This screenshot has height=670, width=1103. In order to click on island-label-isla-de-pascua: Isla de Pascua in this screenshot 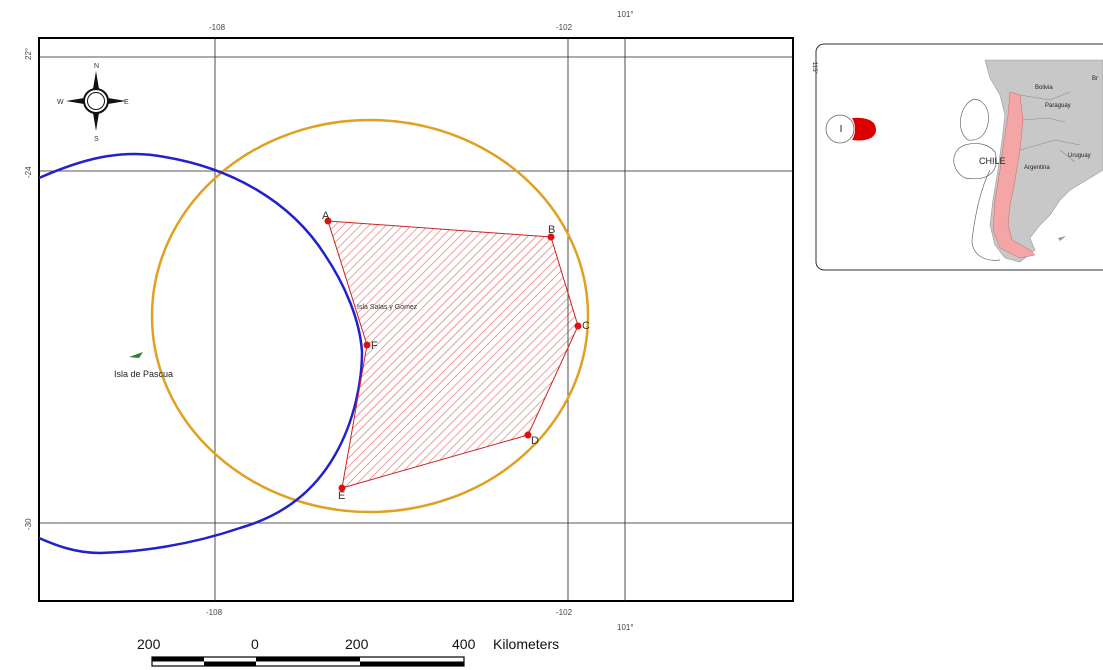, I will do `click(143, 374)`.